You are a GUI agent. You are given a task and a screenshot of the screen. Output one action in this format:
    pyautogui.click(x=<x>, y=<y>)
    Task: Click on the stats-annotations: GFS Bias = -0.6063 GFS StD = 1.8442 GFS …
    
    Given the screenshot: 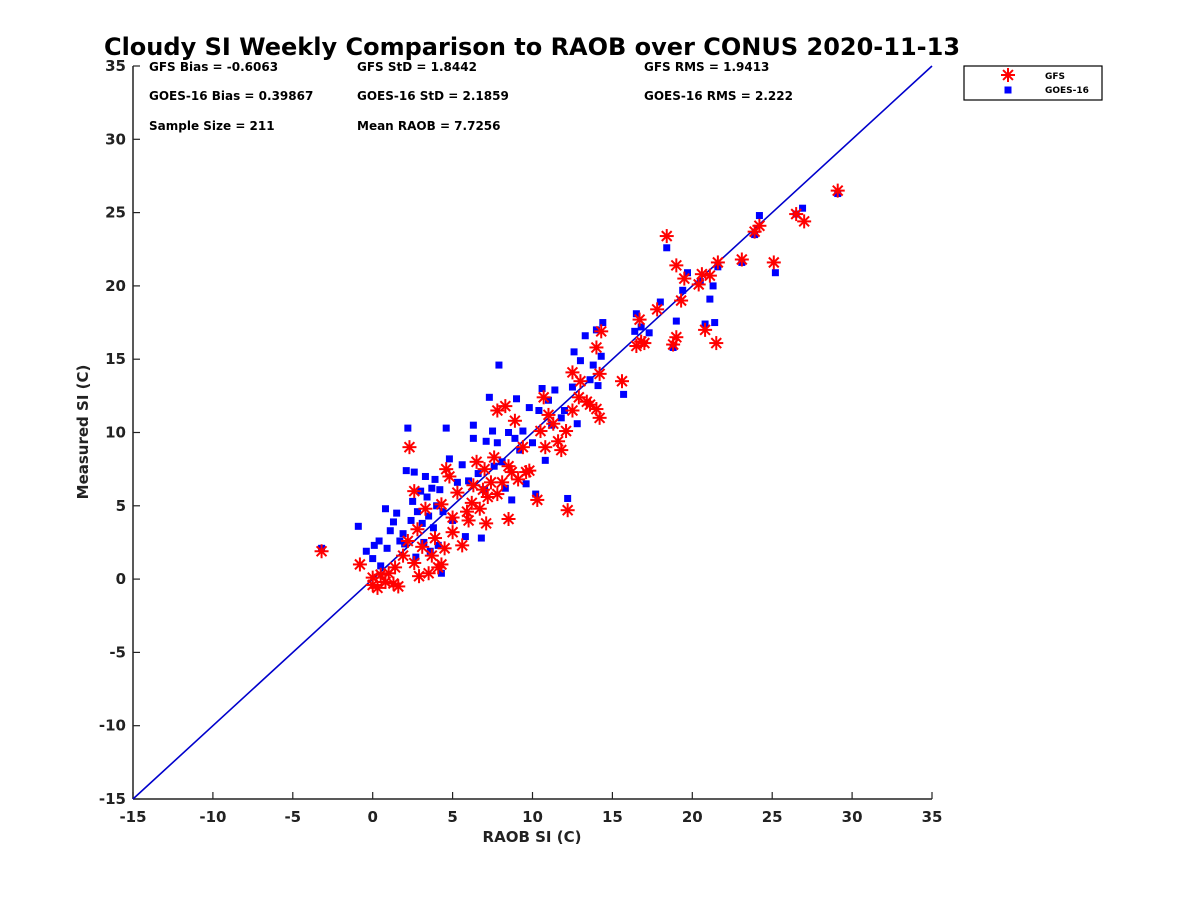 What is the action you would take?
    pyautogui.click(x=471, y=96)
    